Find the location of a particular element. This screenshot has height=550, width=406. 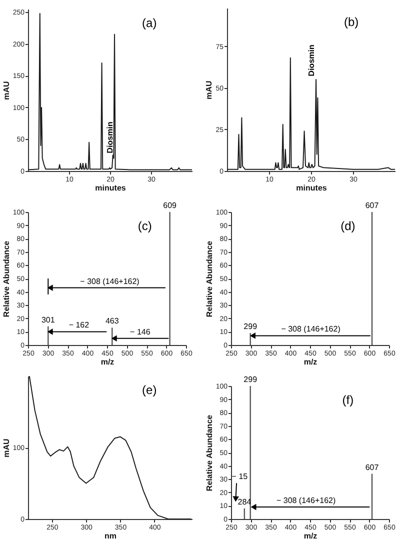

annotation: − 146 is located at coordinates (140, 331).